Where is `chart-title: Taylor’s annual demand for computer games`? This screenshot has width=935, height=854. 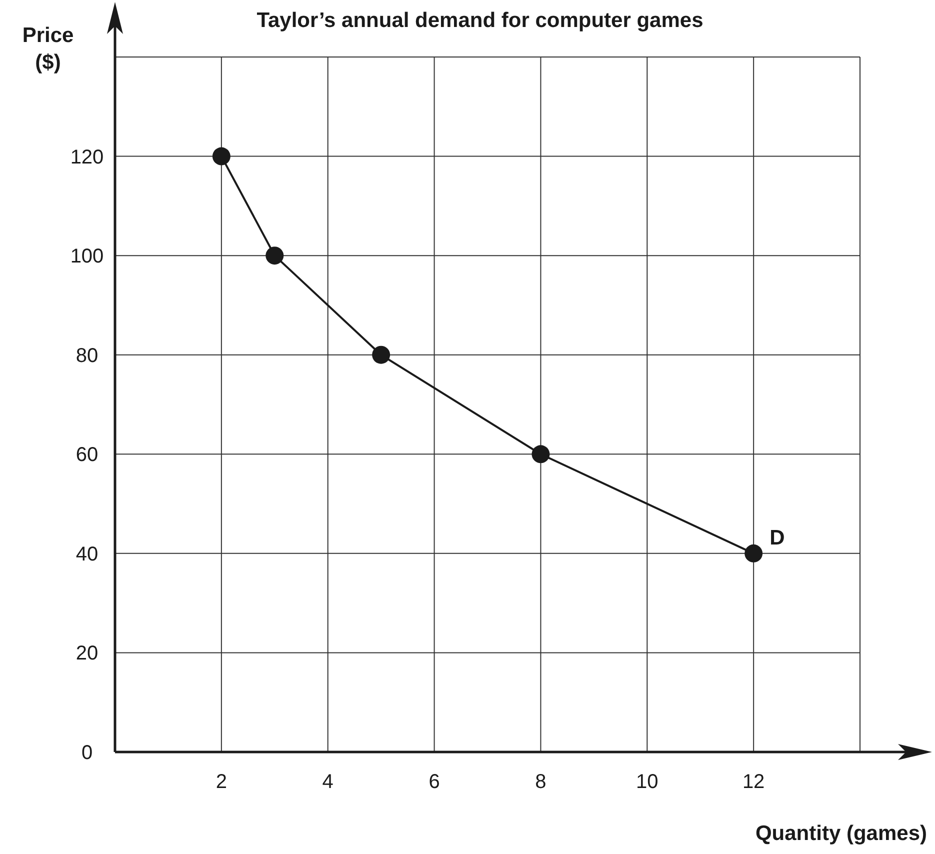
chart-title: Taylor’s annual demand for computer games is located at coordinates (480, 20).